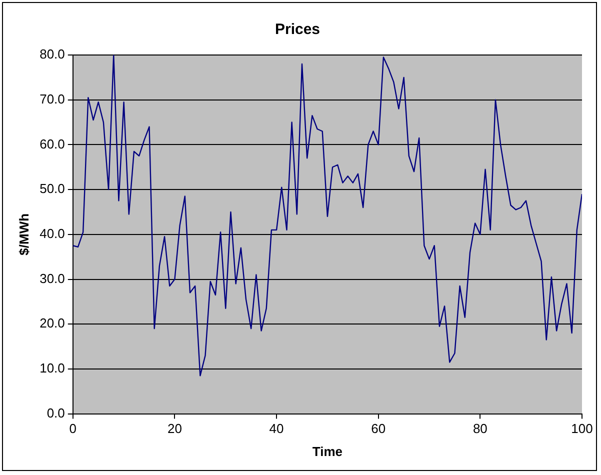 The height and width of the screenshot is (475, 601). What do you see at coordinates (276, 428) in the screenshot?
I see `x-tick-label: 40` at bounding box center [276, 428].